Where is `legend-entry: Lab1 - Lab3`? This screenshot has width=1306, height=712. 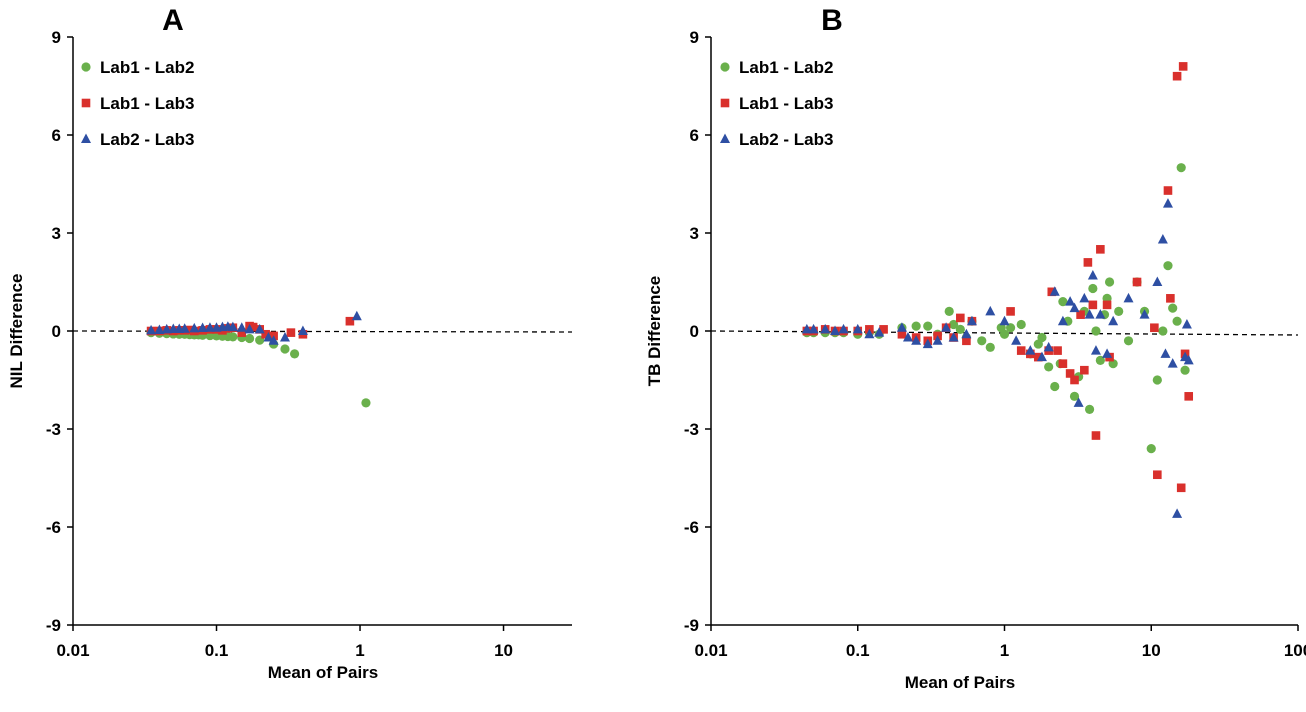
legend-entry: Lab1 - Lab3 is located at coordinates (786, 103).